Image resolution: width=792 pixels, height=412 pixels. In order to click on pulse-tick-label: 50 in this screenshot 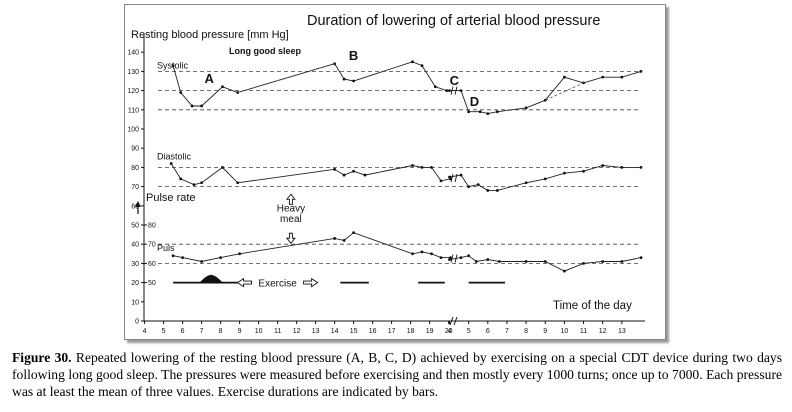, I will do `click(152, 283)`.